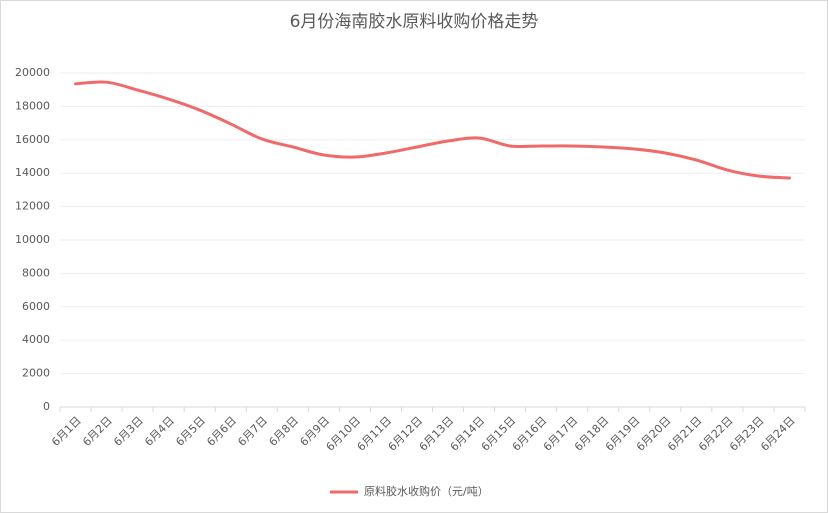 The height and width of the screenshot is (513, 828). What do you see at coordinates (414, 22) in the screenshot?
I see `chart-title: 6月份海南胶水原料收购价格走势` at bounding box center [414, 22].